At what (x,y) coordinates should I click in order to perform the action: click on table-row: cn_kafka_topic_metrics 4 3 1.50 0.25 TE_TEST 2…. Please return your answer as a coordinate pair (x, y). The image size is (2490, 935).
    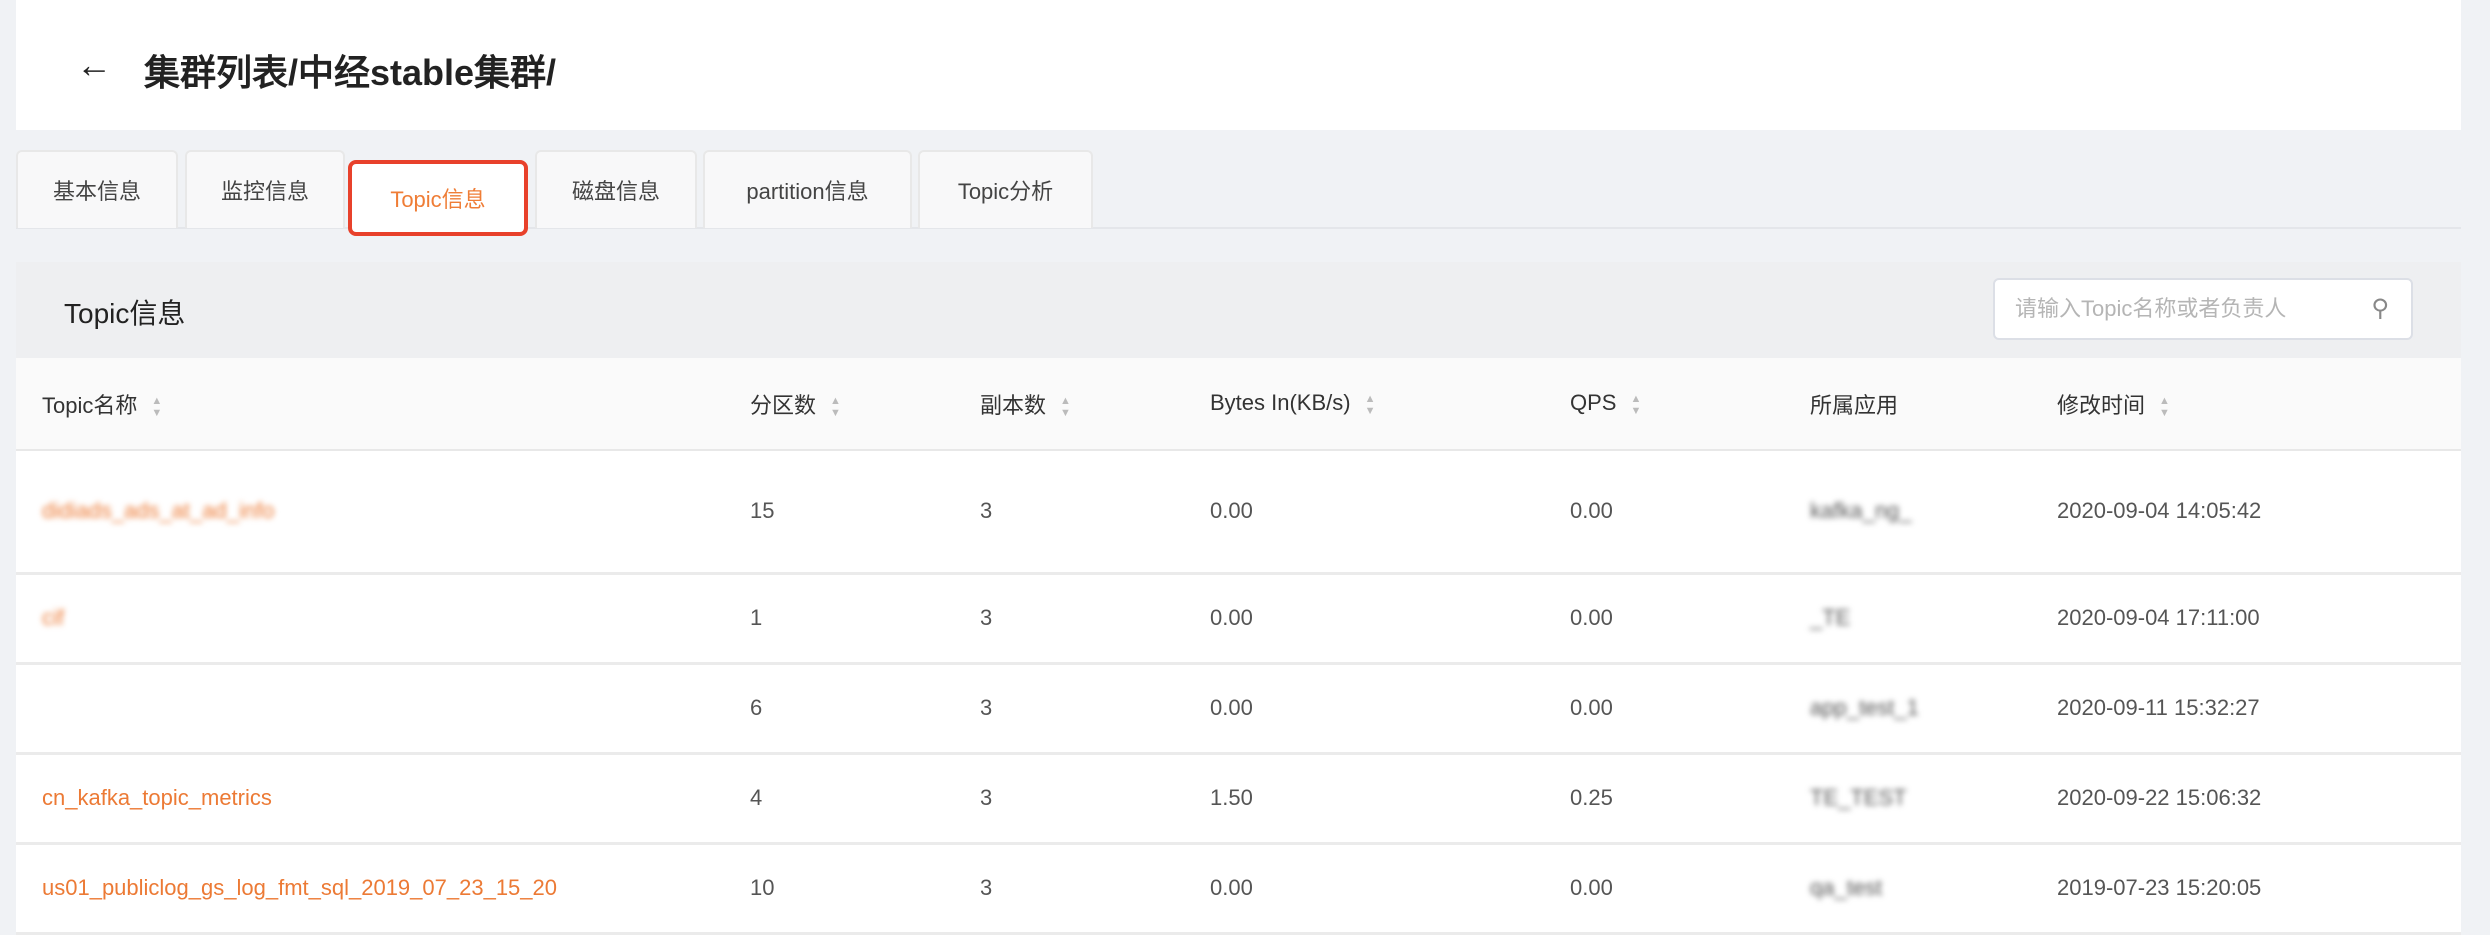
    Looking at the image, I should click on (1238, 799).